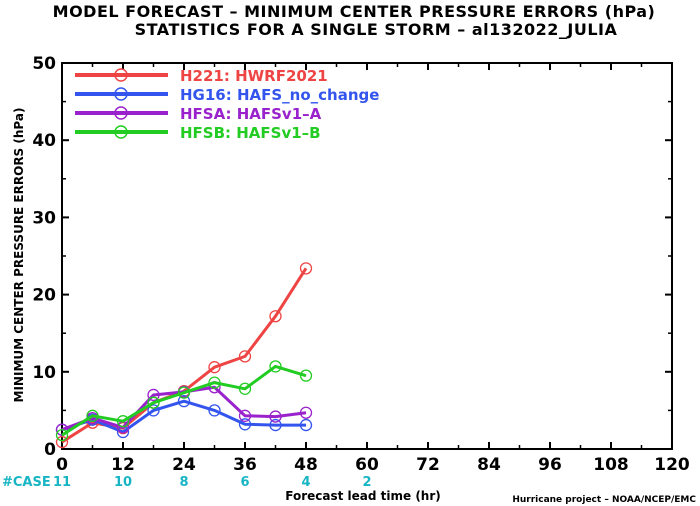 The height and width of the screenshot is (506, 700). What do you see at coordinates (306, 465) in the screenshot?
I see `x-tick-label: 48` at bounding box center [306, 465].